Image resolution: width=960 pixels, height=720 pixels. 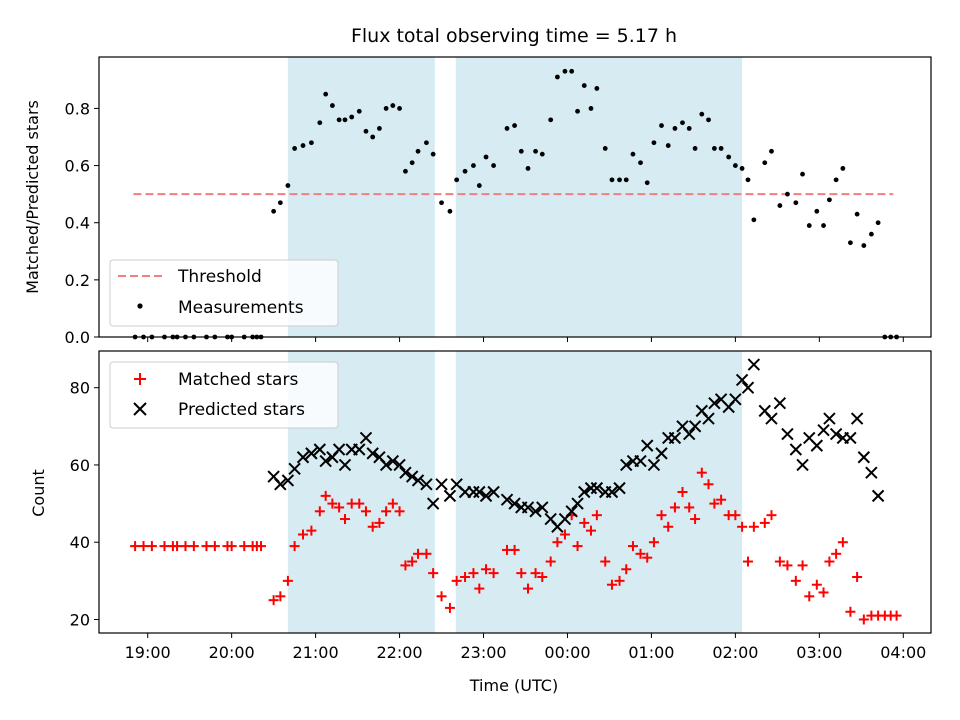 I want to click on top-legend-box, so click(x=224, y=293).